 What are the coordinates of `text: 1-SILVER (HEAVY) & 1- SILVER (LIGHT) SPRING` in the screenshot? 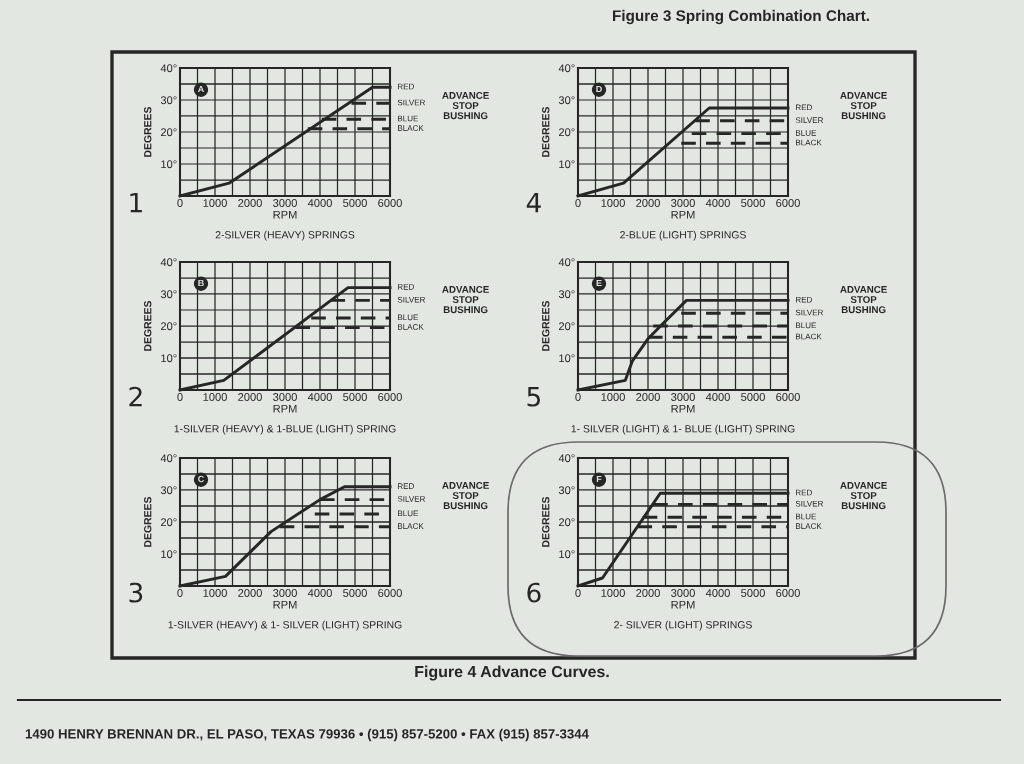 It's located at (285, 625).